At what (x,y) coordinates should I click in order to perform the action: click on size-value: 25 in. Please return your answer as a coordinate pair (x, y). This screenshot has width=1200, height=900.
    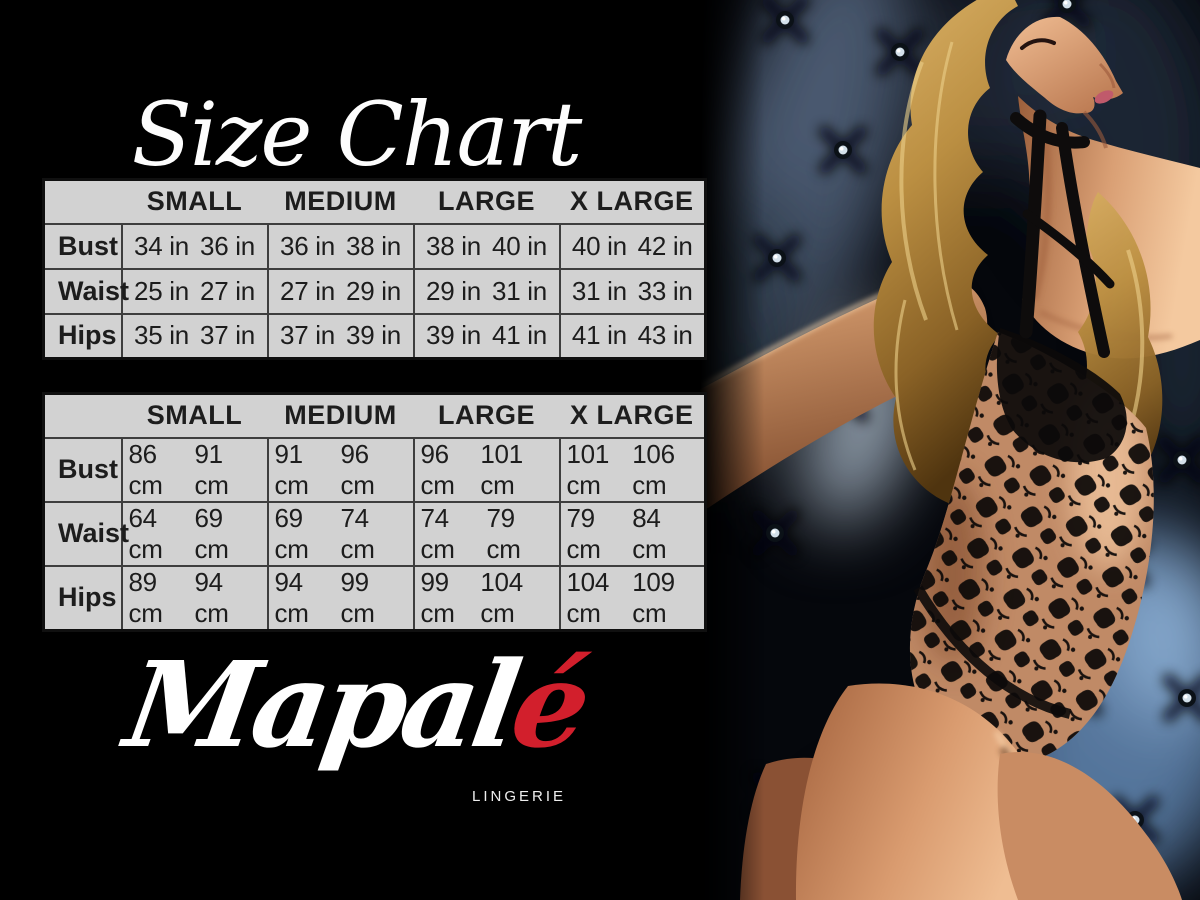
    Looking at the image, I should click on (161, 290).